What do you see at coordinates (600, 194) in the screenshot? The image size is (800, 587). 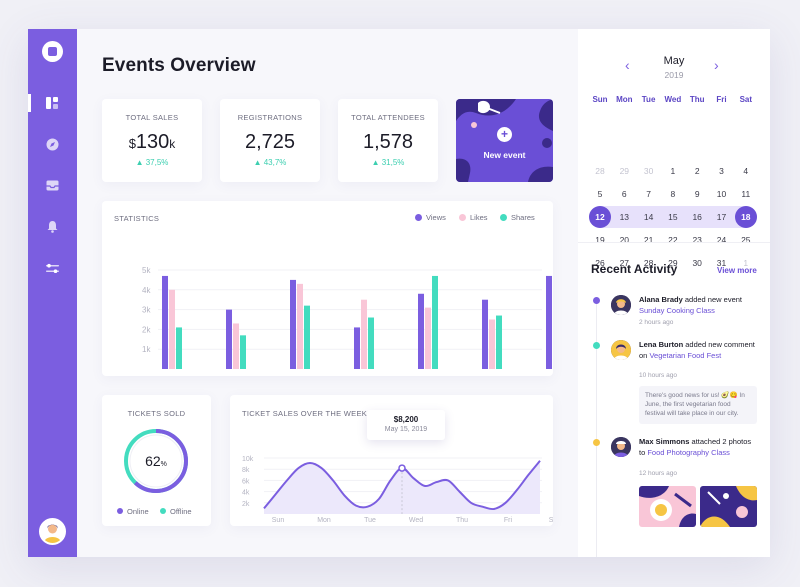 I see `calendar-day: 5` at bounding box center [600, 194].